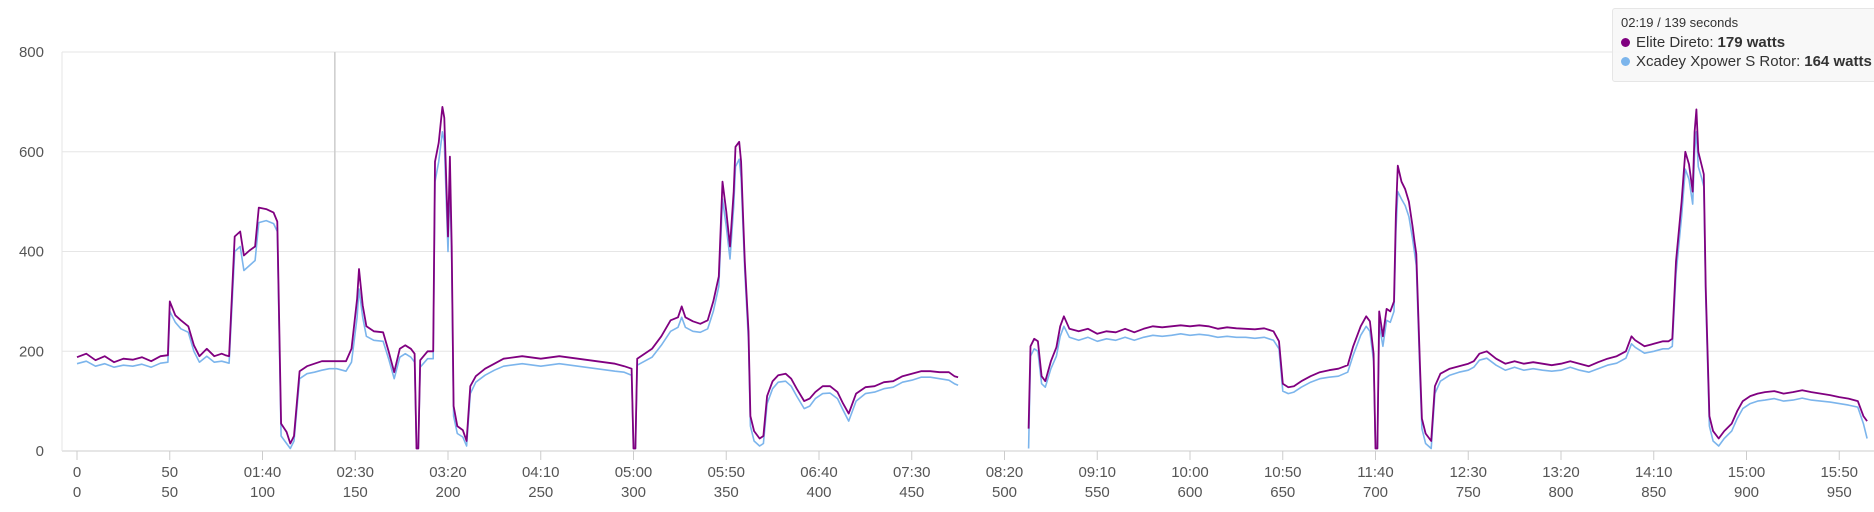 This screenshot has width=1874, height=512. What do you see at coordinates (1561, 472) in the screenshot?
I see `x-tick-label-time: 13:20` at bounding box center [1561, 472].